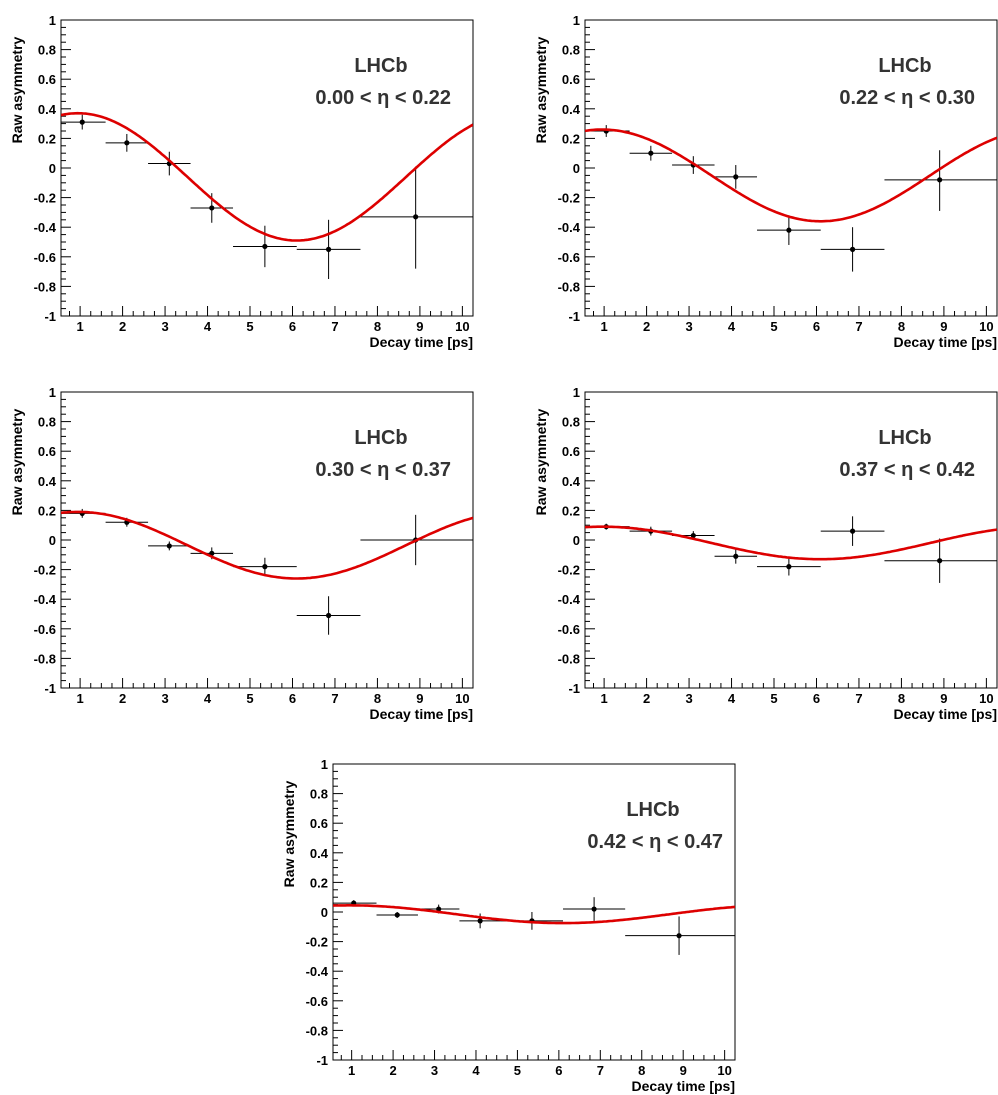 This screenshot has height=1095, width=998. What do you see at coordinates (655, 842) in the screenshot?
I see `eta-range-label: 0.42 < η < 0.47` at bounding box center [655, 842].